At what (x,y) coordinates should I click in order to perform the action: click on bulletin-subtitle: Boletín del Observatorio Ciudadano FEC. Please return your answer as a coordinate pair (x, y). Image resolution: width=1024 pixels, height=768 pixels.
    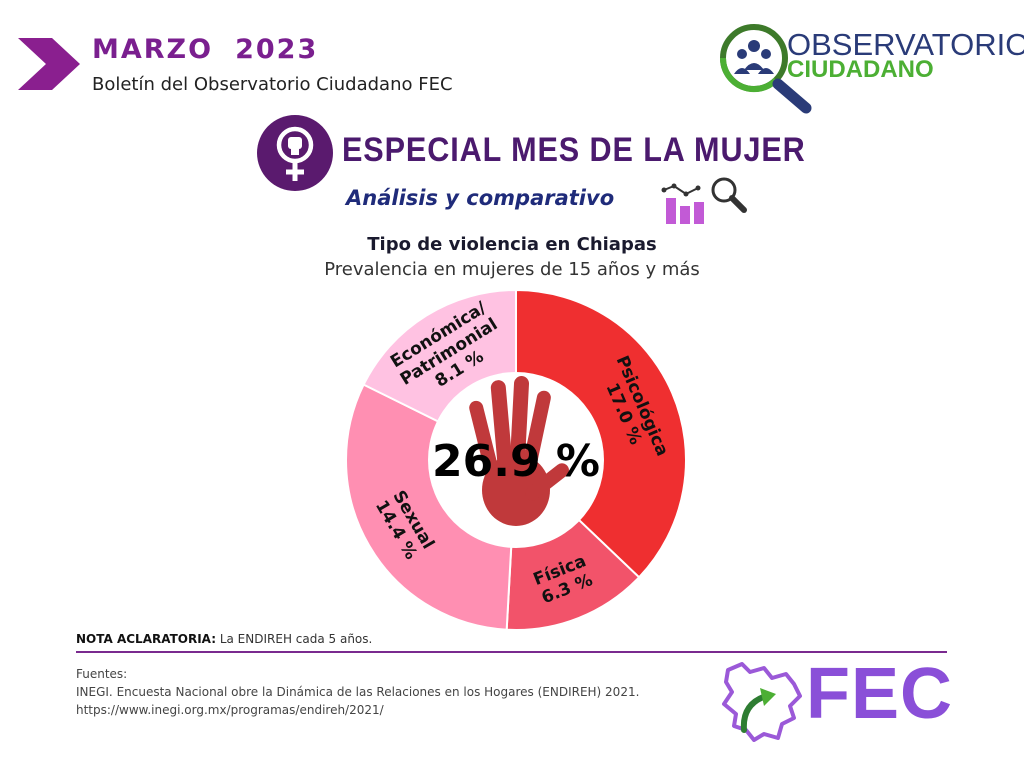
    Looking at the image, I should click on (272, 84).